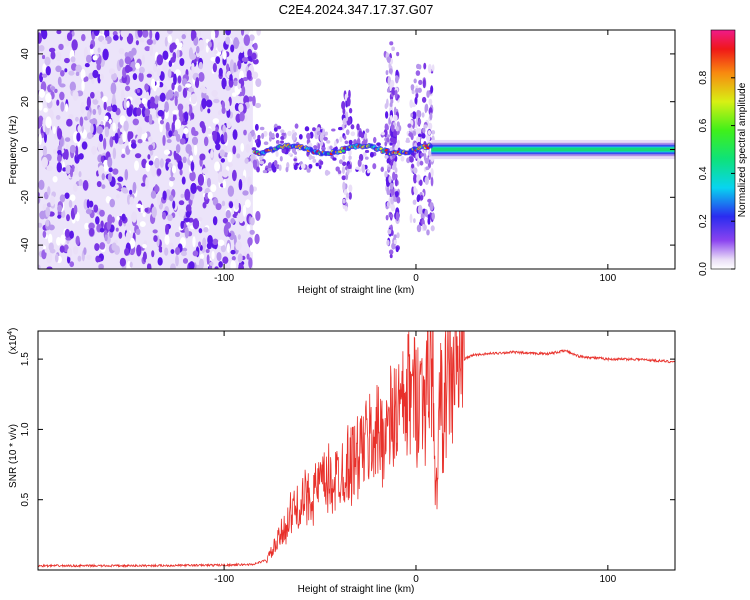 This screenshot has height=600, width=750. I want to click on snr-ytick-label: 1.0, so click(25, 429).